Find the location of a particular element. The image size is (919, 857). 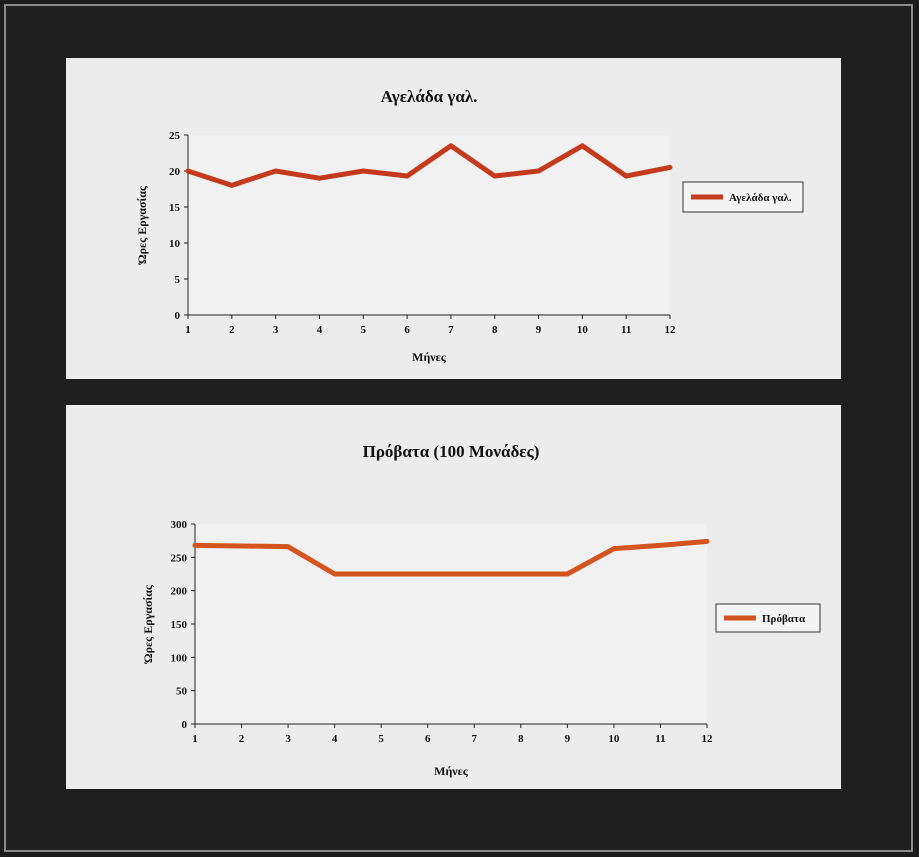

chart1-legend-label: Αγελάδα γαλ. is located at coordinates (760, 198).